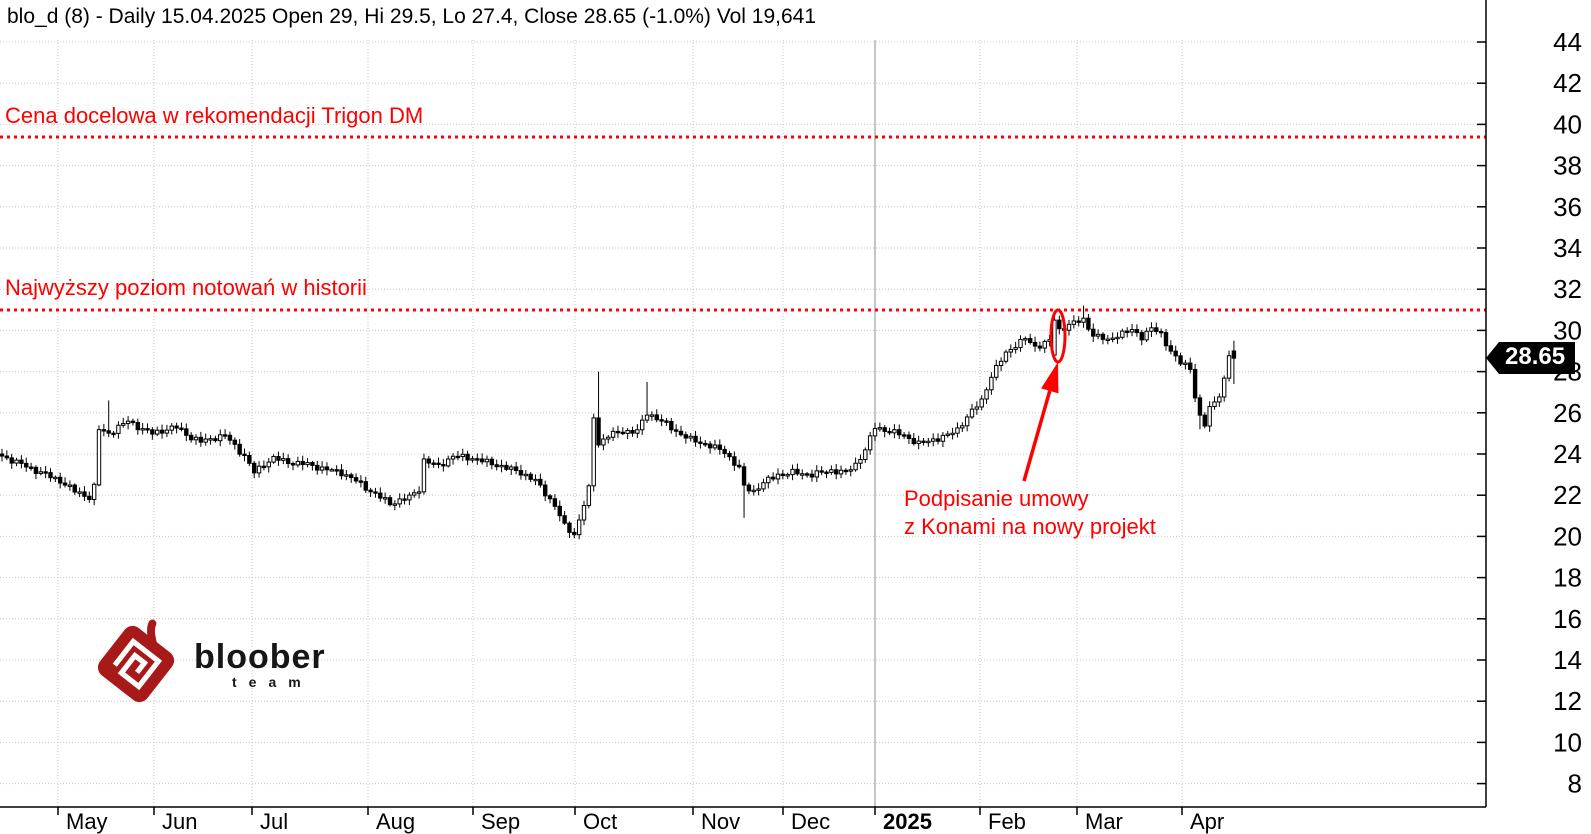 The height and width of the screenshot is (834, 1591). I want to click on bloober-team-logo: bloober team, so click(208, 664).